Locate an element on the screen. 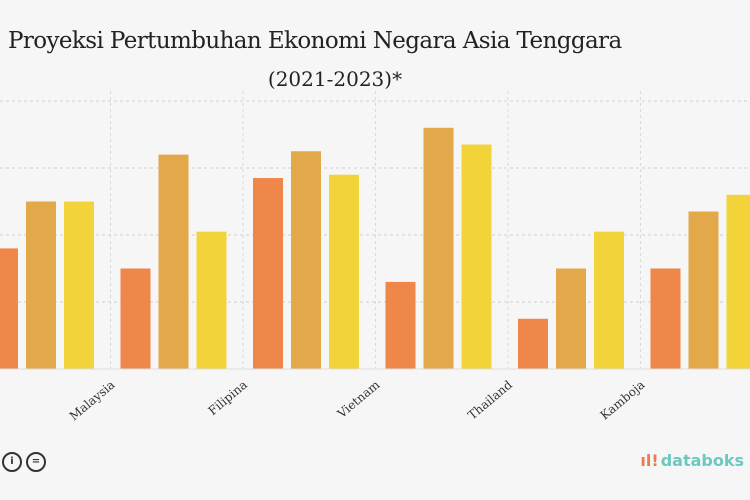  bar-thailand-2022 is located at coordinates (571, 318).